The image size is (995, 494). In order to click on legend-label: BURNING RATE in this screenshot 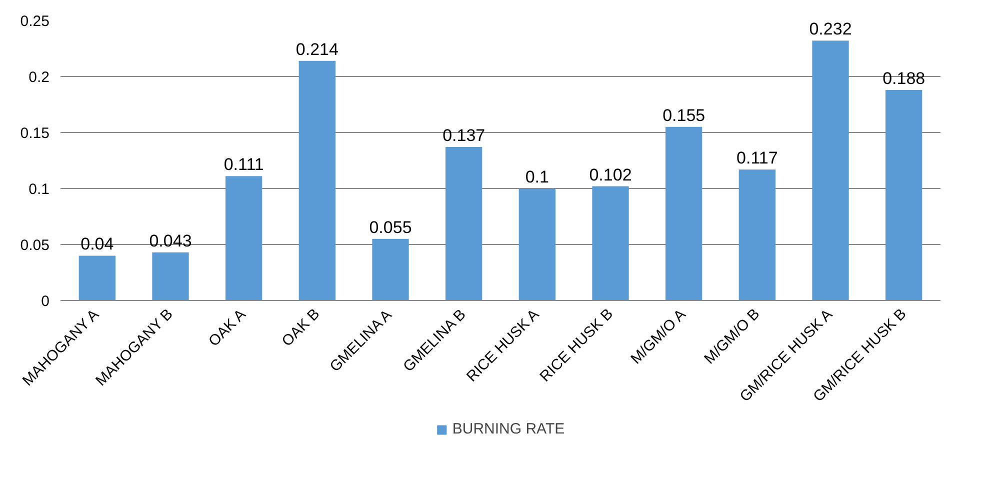, I will do `click(508, 429)`.